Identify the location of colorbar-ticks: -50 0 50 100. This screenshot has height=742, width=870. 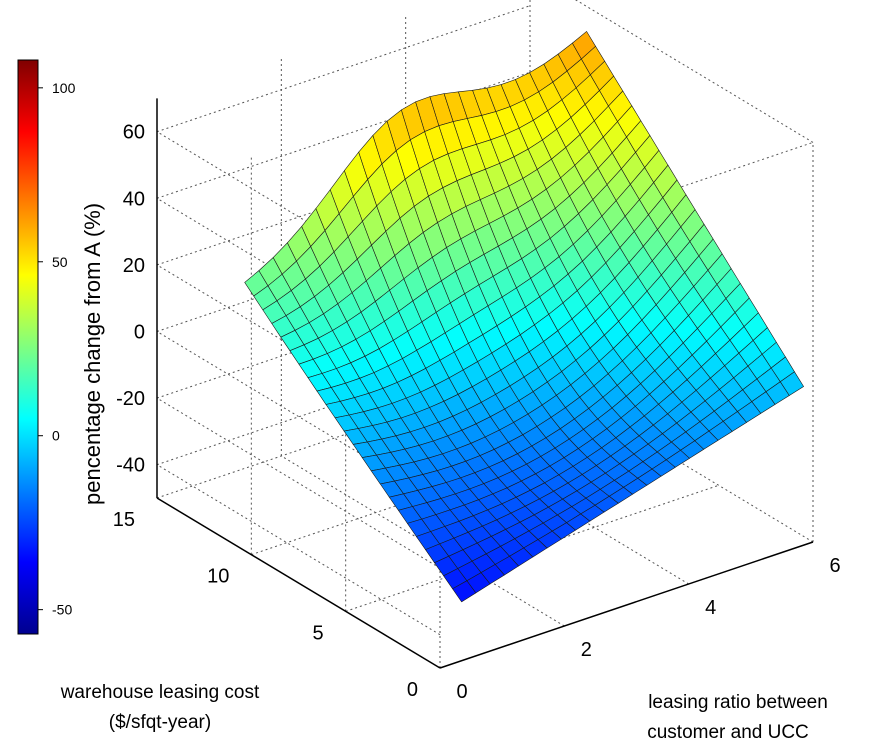
(57, 349).